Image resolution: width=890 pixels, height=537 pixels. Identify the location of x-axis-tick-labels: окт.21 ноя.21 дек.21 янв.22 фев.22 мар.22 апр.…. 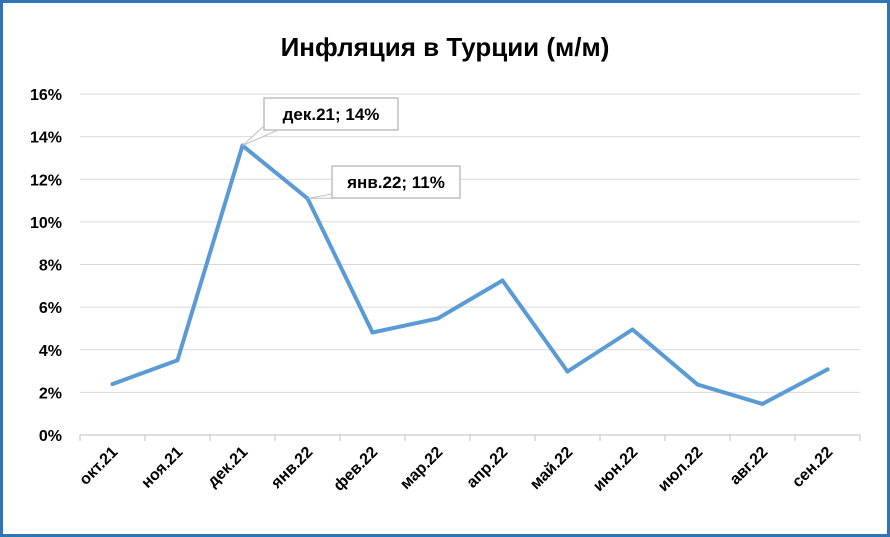
(456, 469).